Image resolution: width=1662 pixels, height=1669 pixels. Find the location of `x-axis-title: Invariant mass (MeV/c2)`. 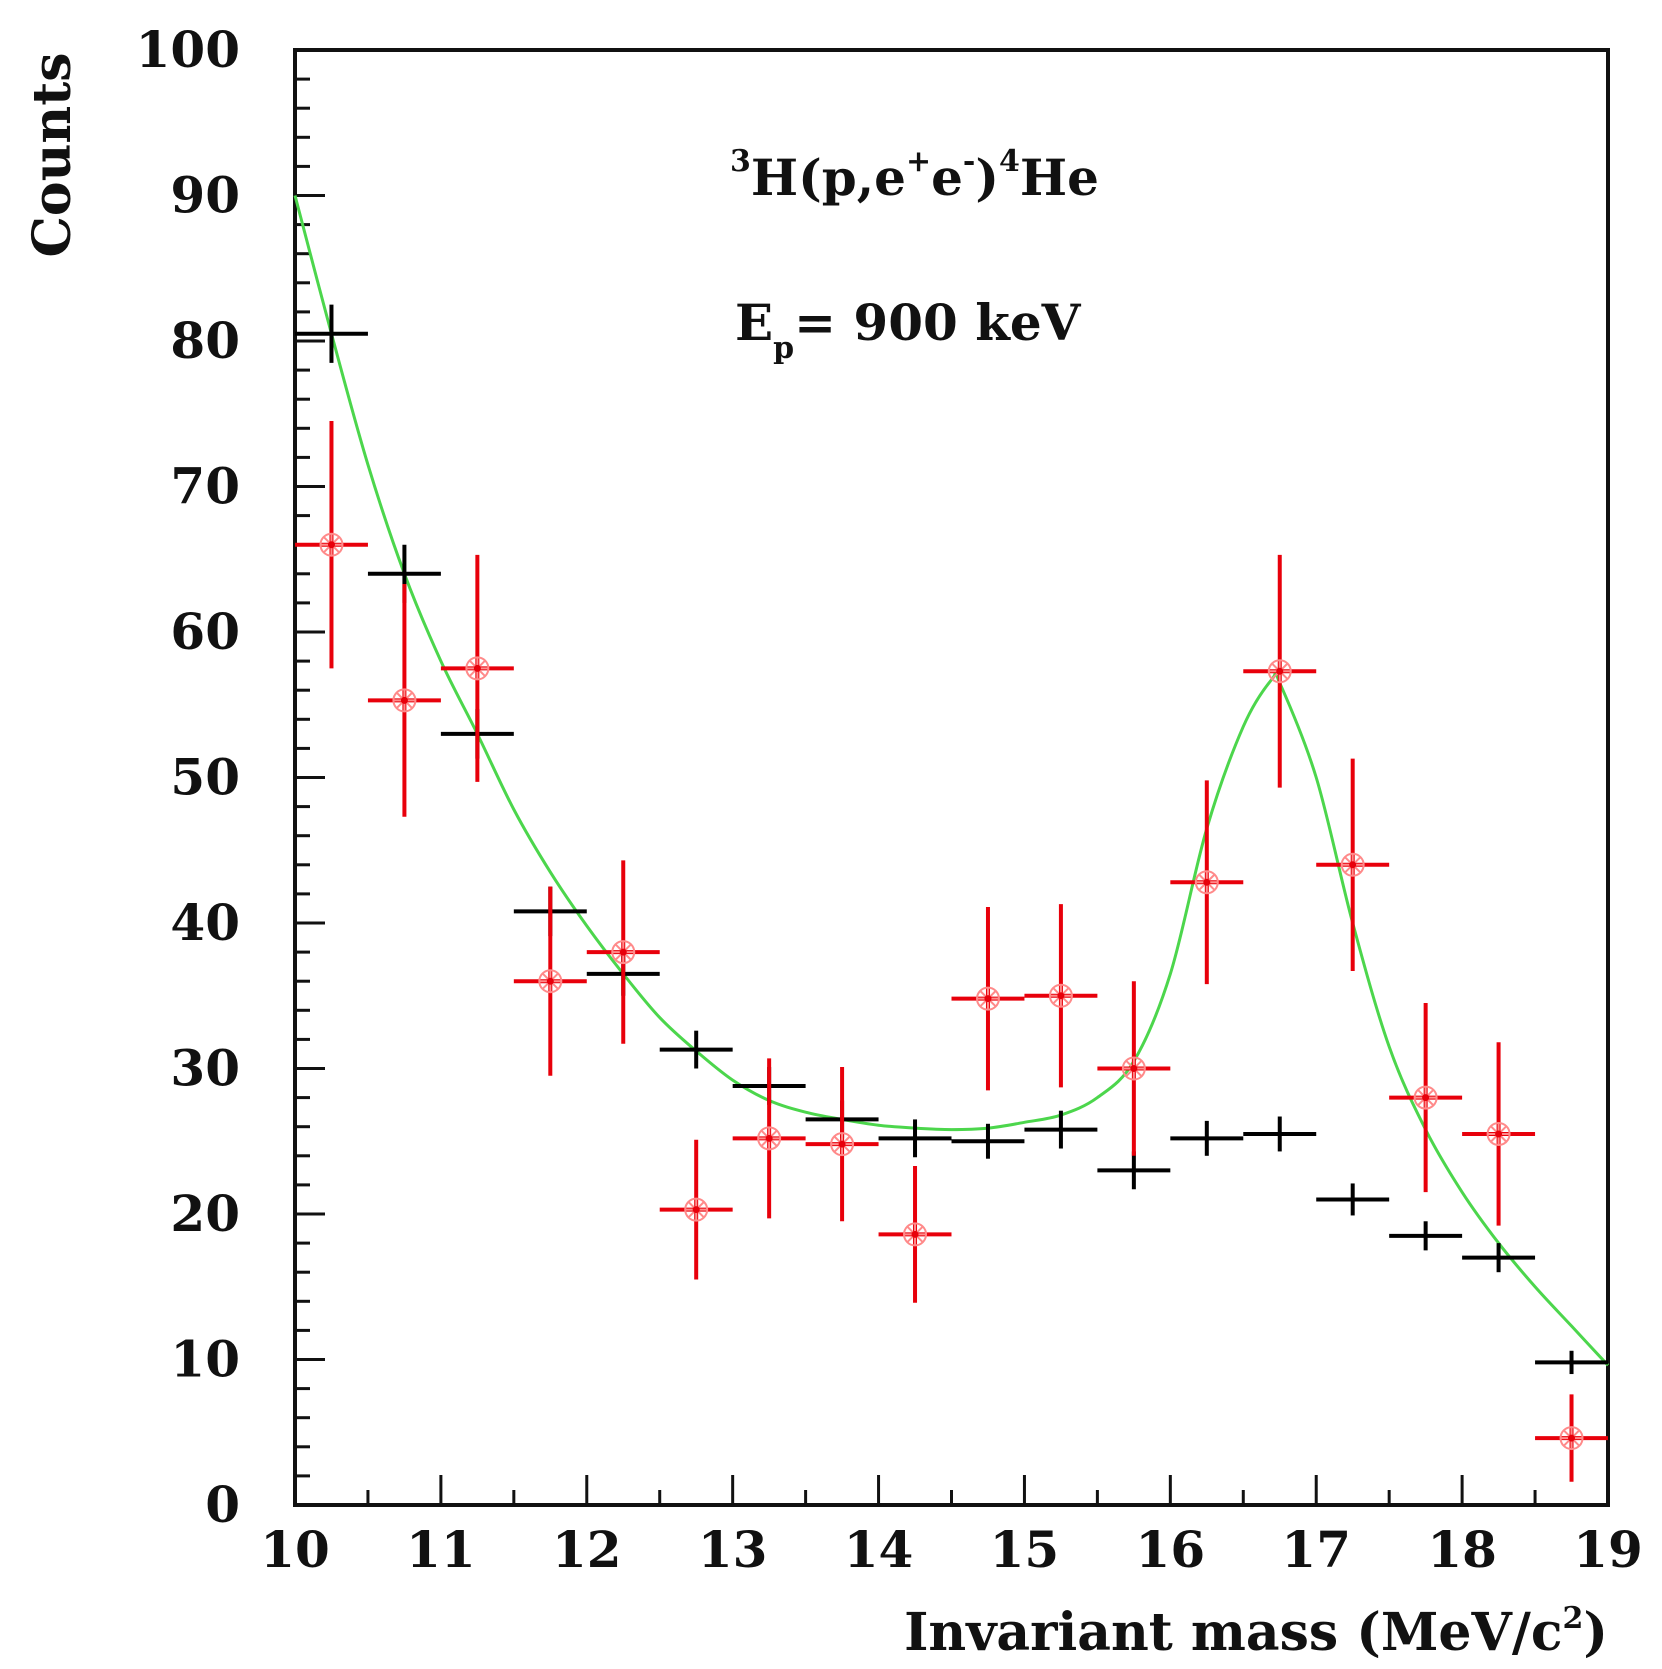

x-axis-title: Invariant mass (MeV/c2) is located at coordinates (1256, 1632).